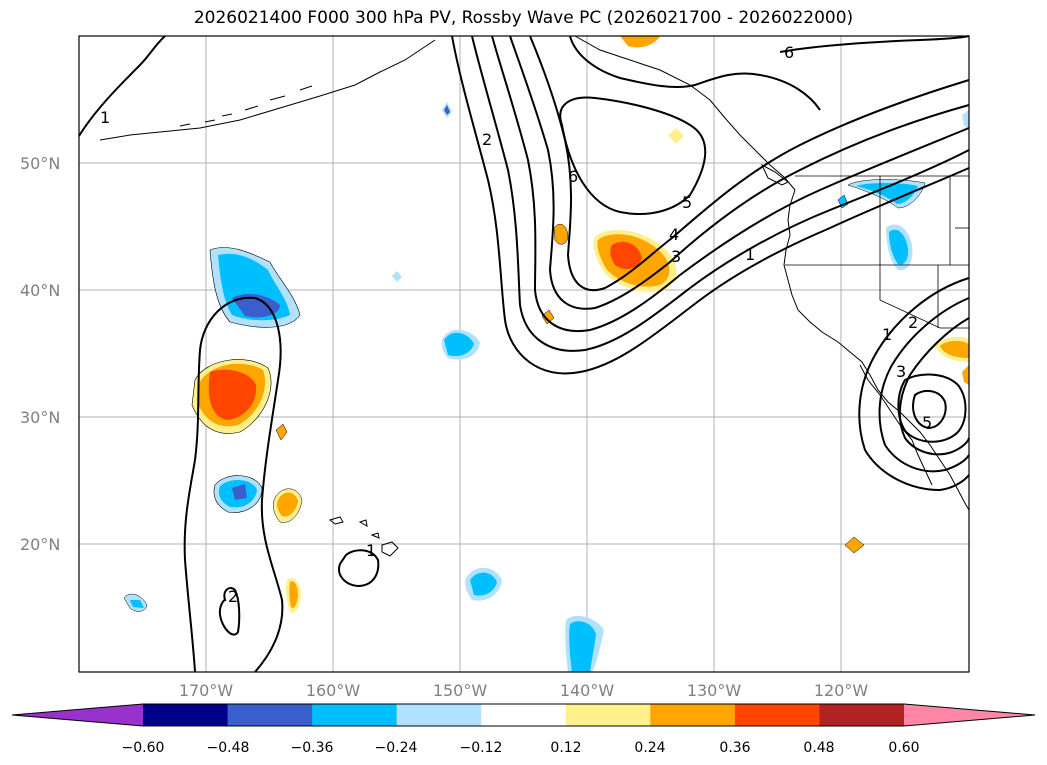  What do you see at coordinates (460, 690) in the screenshot?
I see `lon-label: 150°W` at bounding box center [460, 690].